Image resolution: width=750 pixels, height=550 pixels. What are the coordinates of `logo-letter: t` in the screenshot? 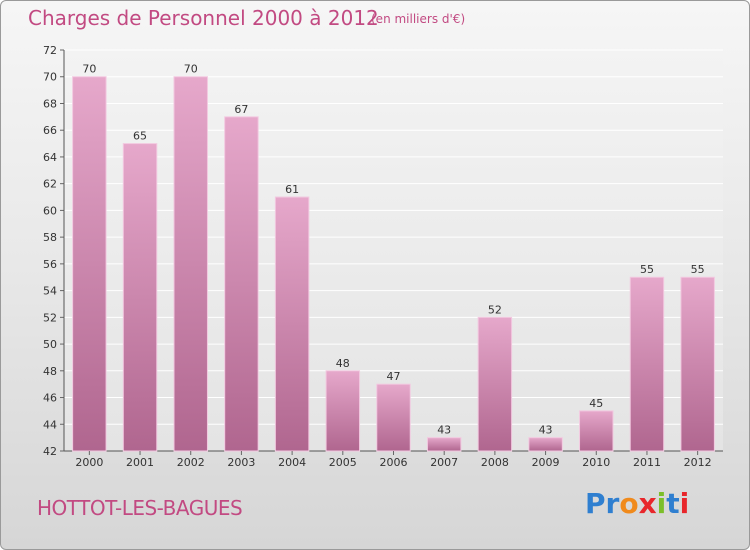 It's located at (673, 503).